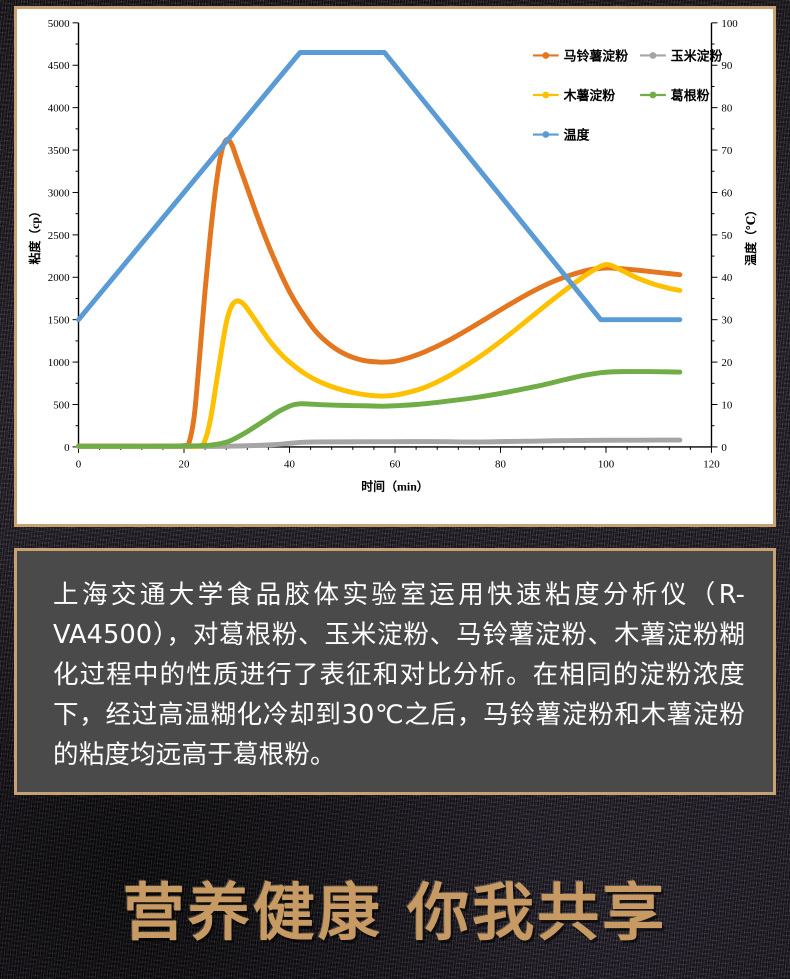 Image resolution: width=790 pixels, height=979 pixels. What do you see at coordinates (59, 363) in the screenshot?
I see `y-tick-label: 1000` at bounding box center [59, 363].